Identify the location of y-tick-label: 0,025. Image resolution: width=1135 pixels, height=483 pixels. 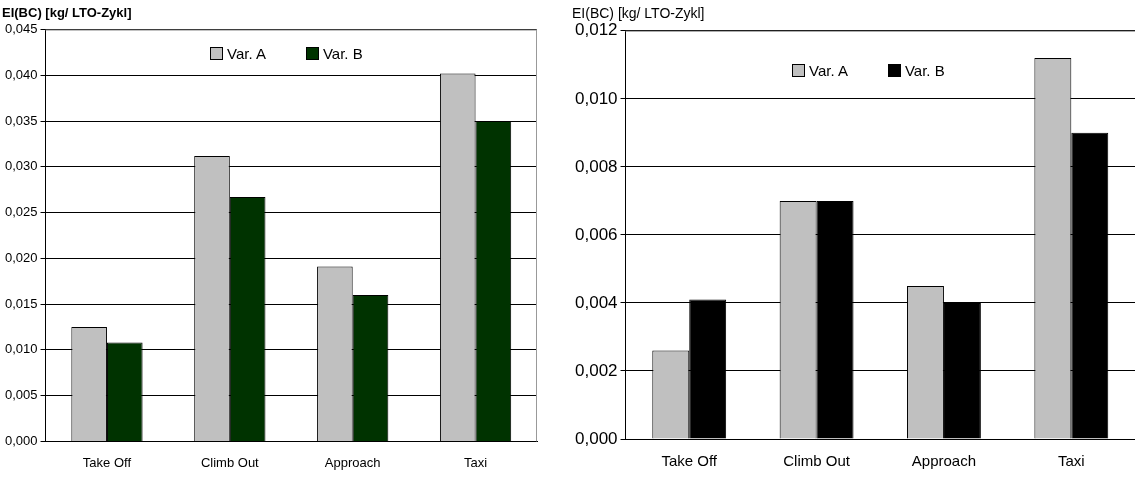
(21, 212).